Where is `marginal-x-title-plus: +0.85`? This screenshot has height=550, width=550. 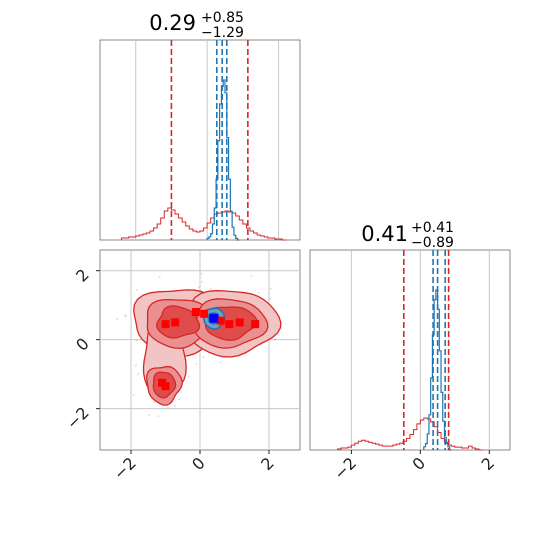 marginal-x-title-plus: +0.85 is located at coordinates (222, 18).